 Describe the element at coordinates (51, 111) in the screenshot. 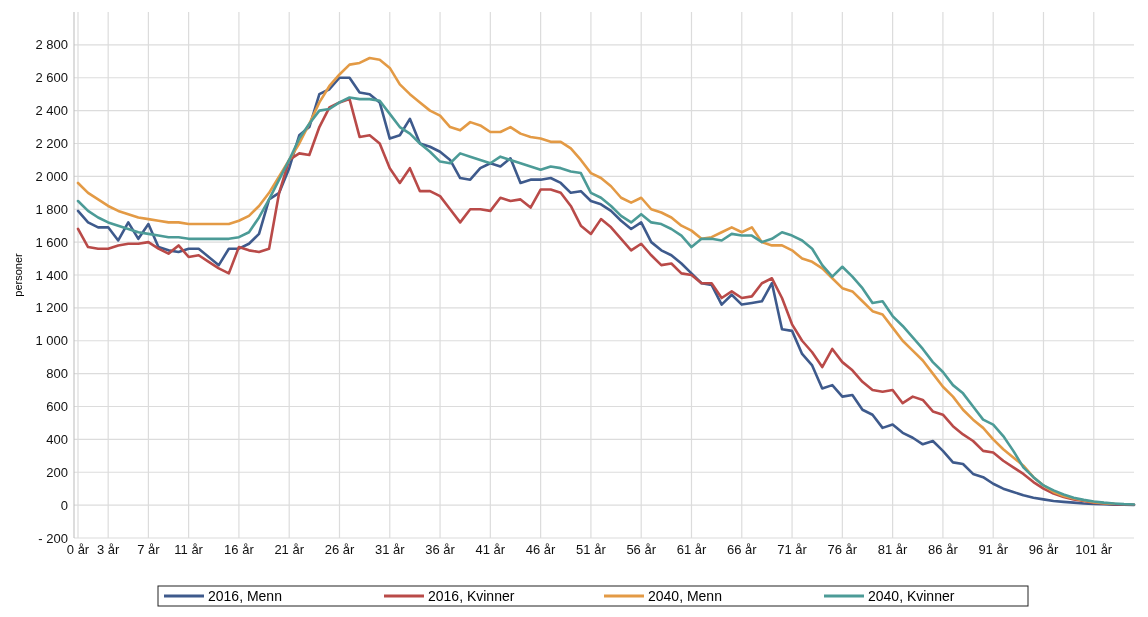

I see `y-tick-label: 2 400` at that location.